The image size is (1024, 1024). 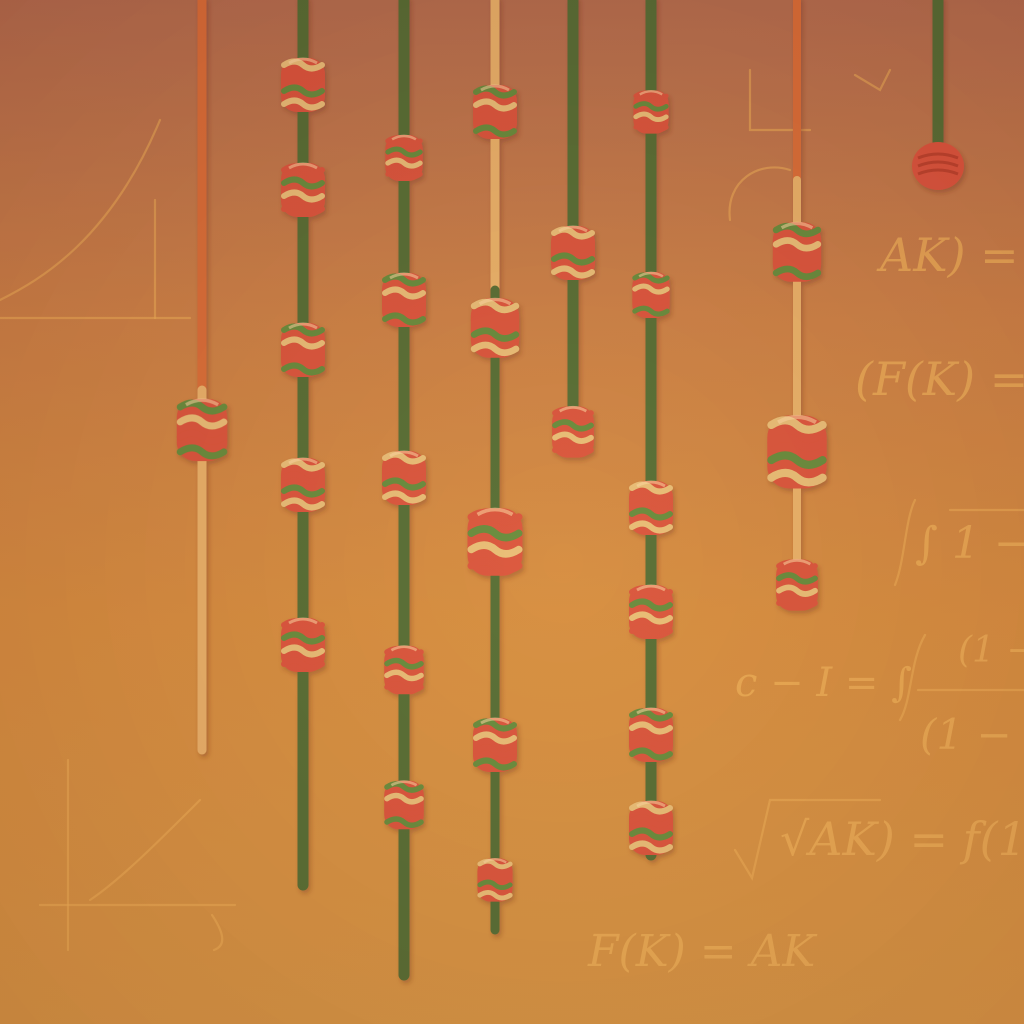 I want to click on equation-4-numerator: (1 −, so click(x=991, y=650).